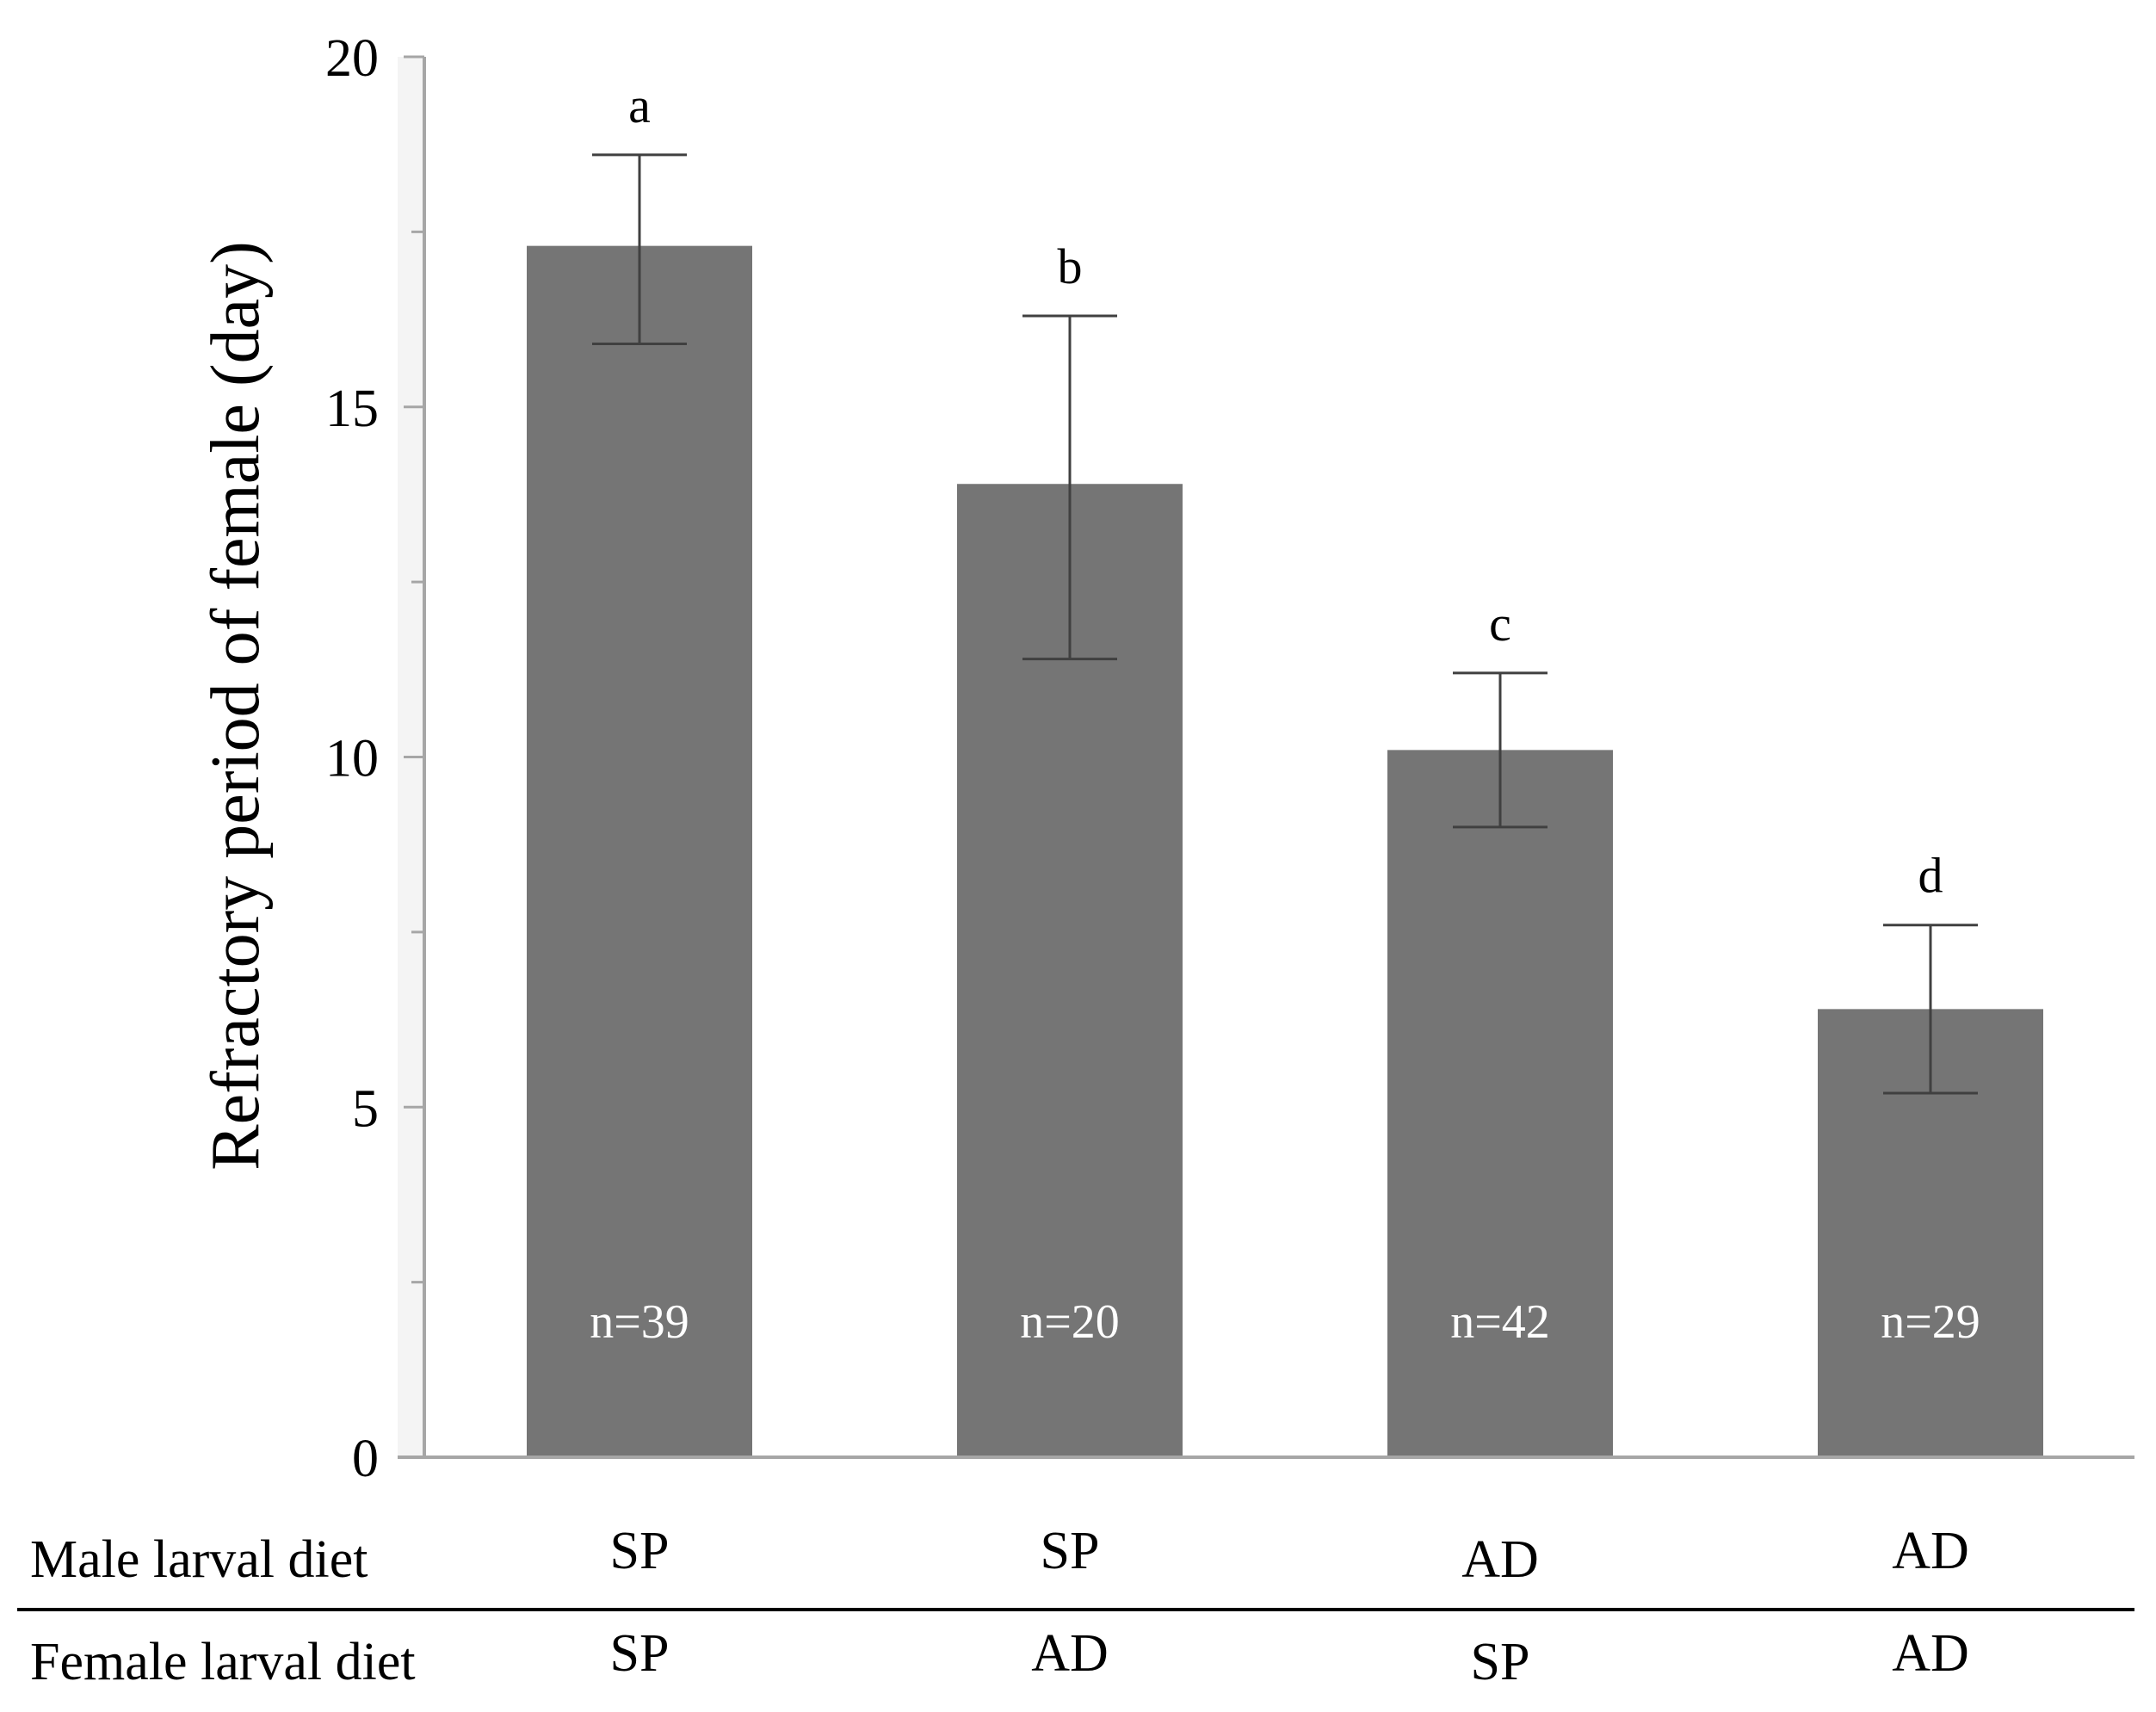  What do you see at coordinates (352, 59) in the screenshot?
I see `y-tick-label: 20` at bounding box center [352, 59].